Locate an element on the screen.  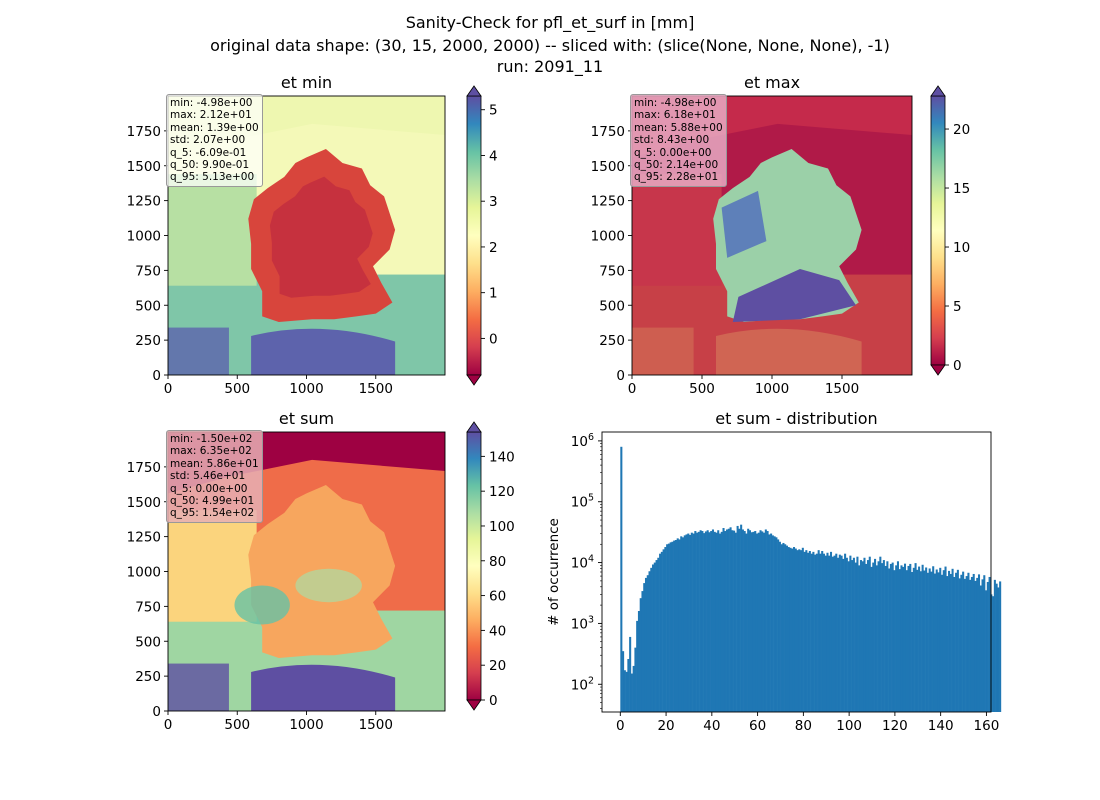
colorbar-extend-max is located at coordinates (474, 427).